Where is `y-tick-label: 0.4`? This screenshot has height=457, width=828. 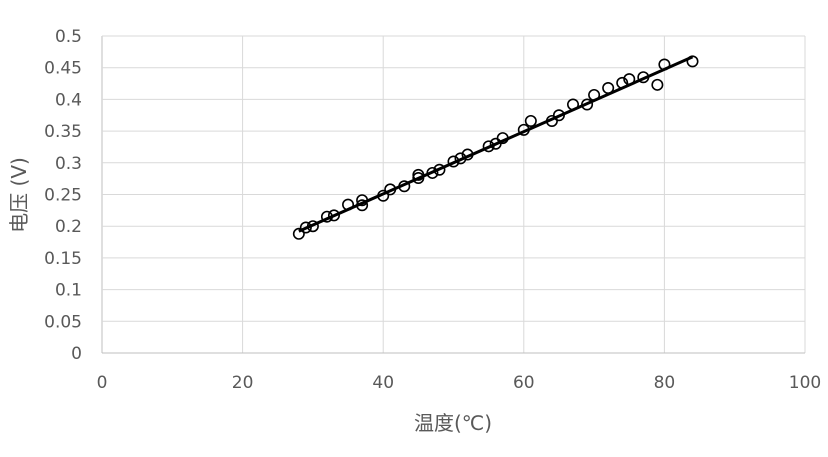 y-tick-label: 0.4 is located at coordinates (68, 100).